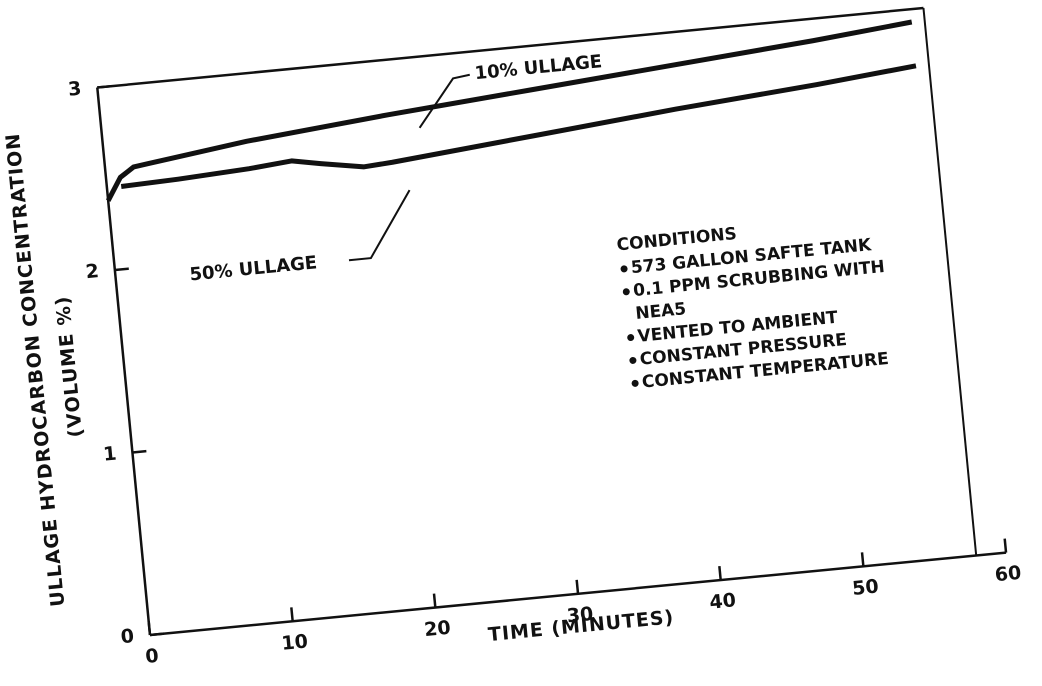 The width and height of the screenshot is (1042, 686). What do you see at coordinates (1008, 574) in the screenshot?
I see `x-tick-label: 60` at bounding box center [1008, 574].